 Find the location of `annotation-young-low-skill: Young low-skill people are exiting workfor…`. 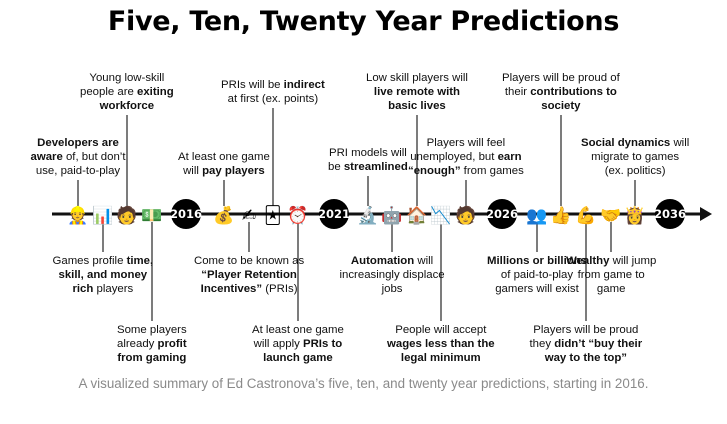

annotation-young-low-skill: Young low-skill people are exiting workfor… is located at coordinates (127, 92).